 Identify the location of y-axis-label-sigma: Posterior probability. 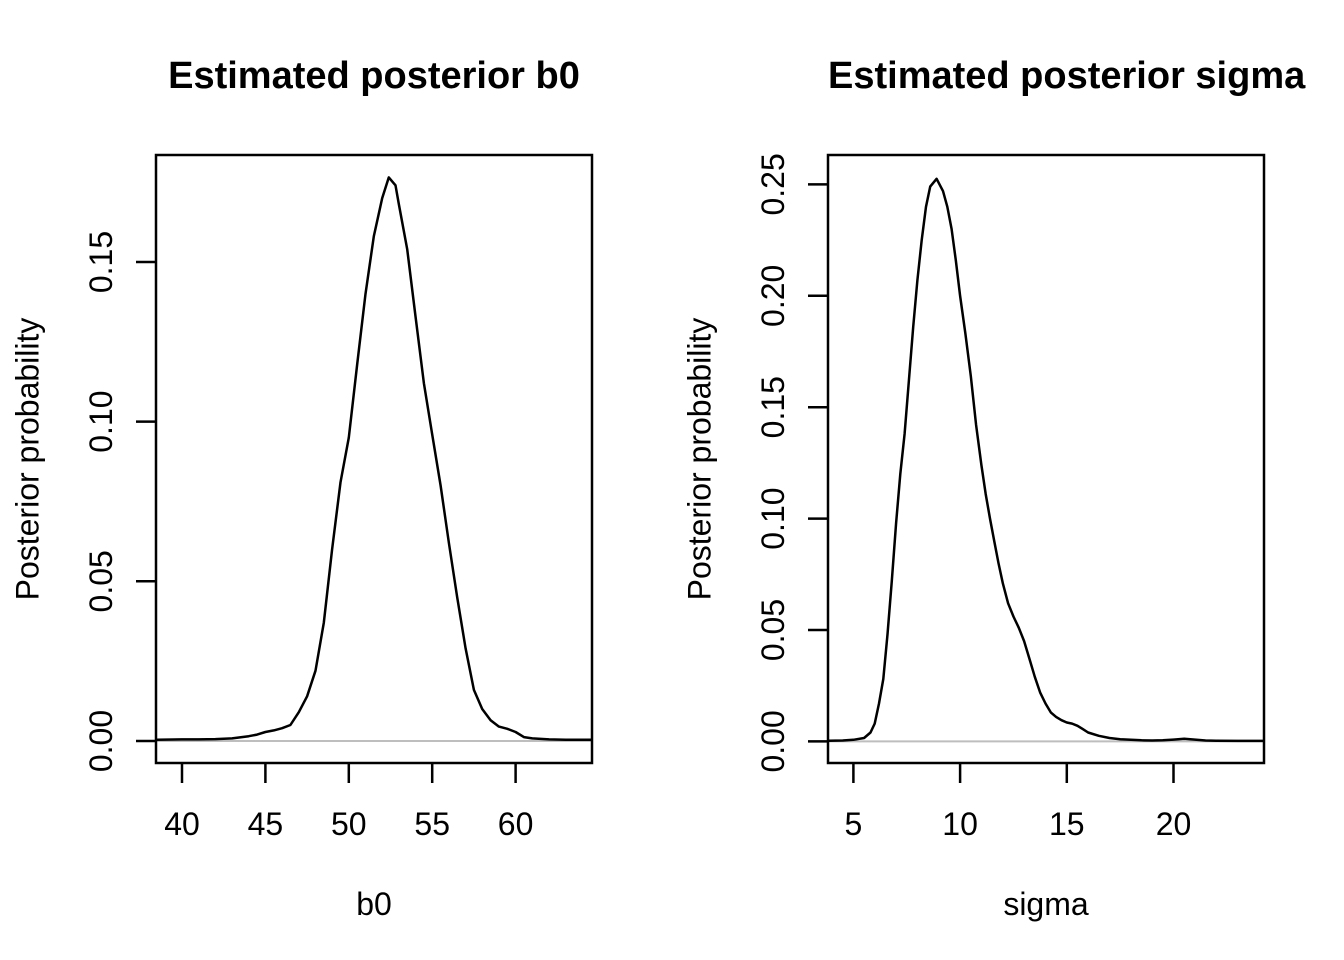
(699, 459).